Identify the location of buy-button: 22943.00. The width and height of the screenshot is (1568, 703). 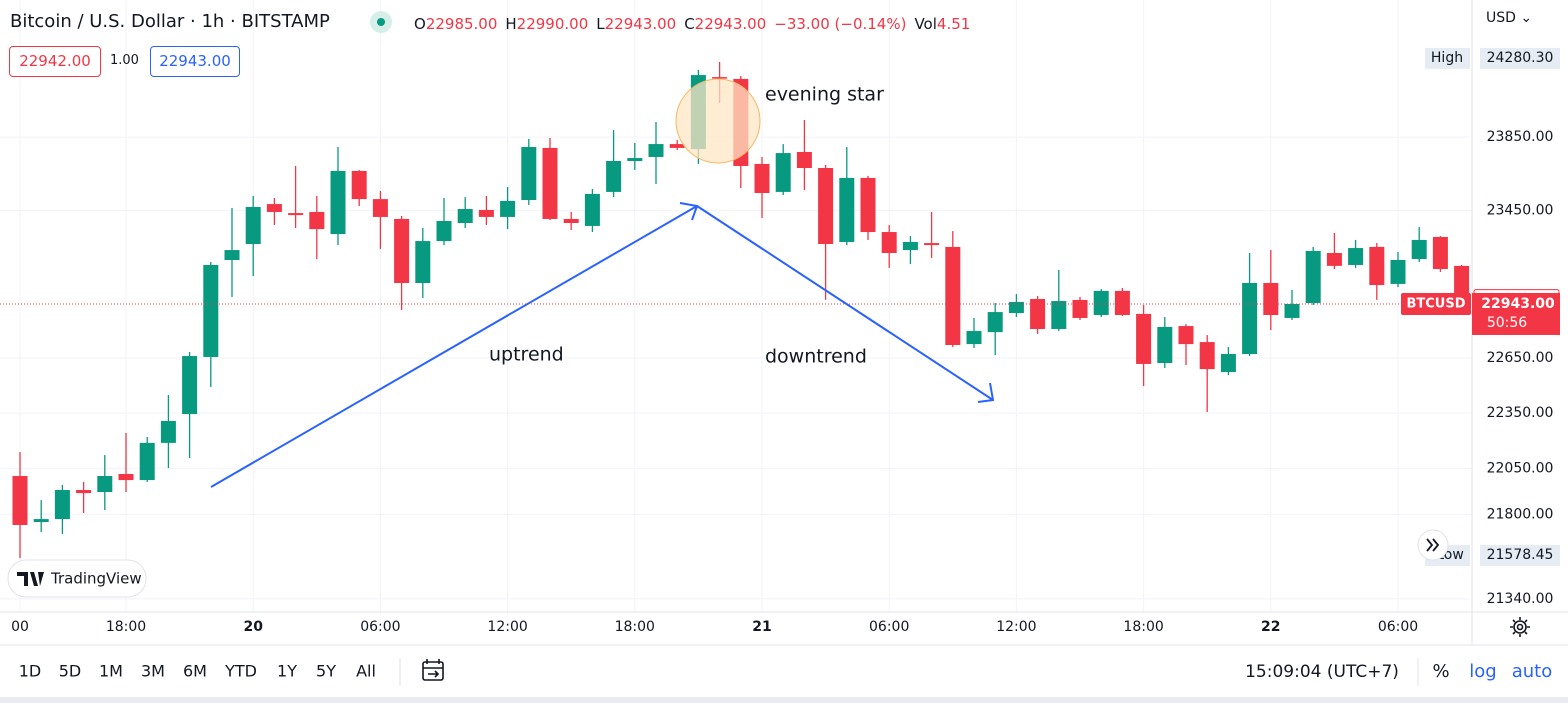
(195, 61).